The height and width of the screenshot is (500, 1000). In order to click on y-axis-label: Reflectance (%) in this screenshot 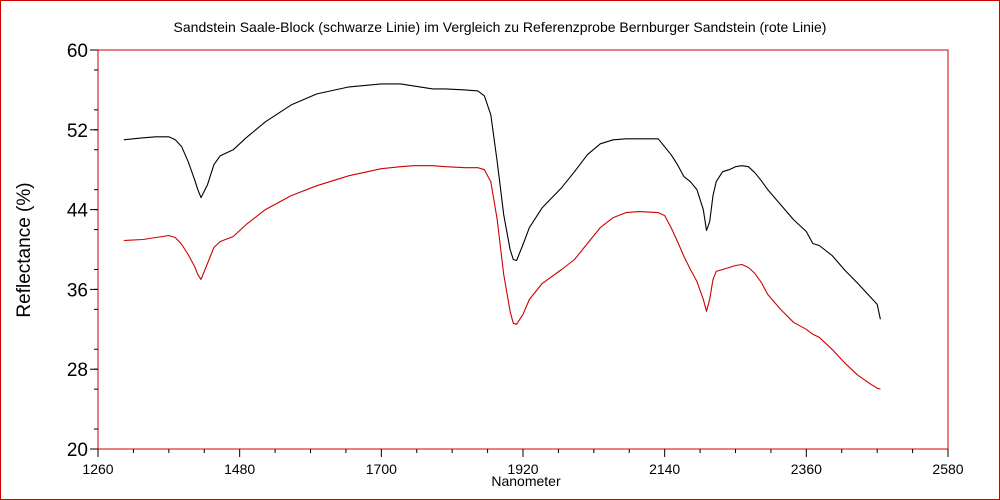, I will do `click(24, 249)`.